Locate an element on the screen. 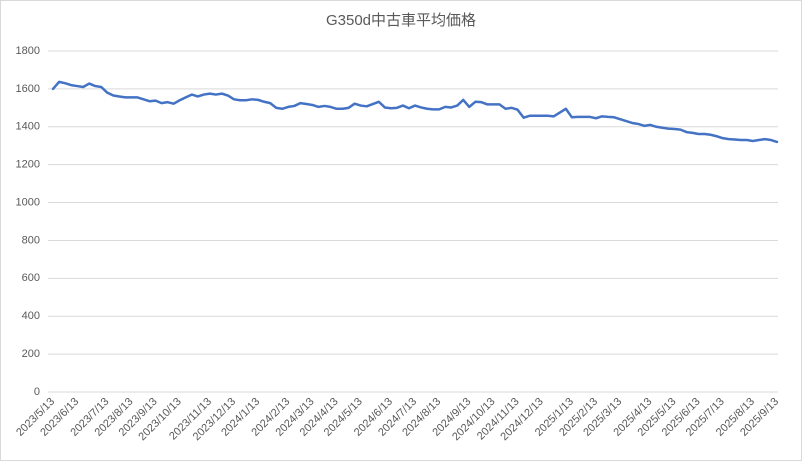 The width and height of the screenshot is (802, 461). y-tick-label: 600 is located at coordinates (31, 278).